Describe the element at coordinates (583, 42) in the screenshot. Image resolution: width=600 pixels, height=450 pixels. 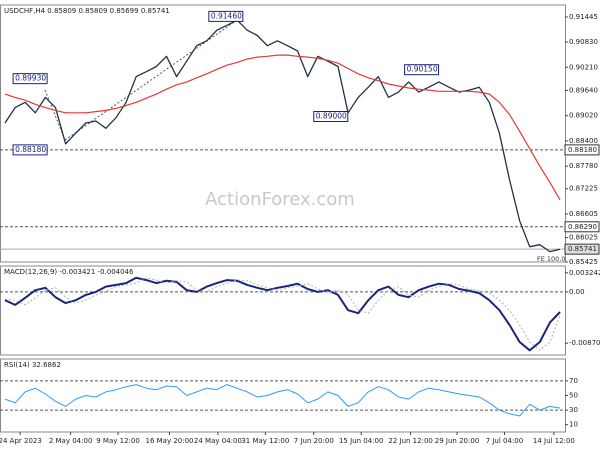
I see `y-tick-label: 0.90830` at that location.